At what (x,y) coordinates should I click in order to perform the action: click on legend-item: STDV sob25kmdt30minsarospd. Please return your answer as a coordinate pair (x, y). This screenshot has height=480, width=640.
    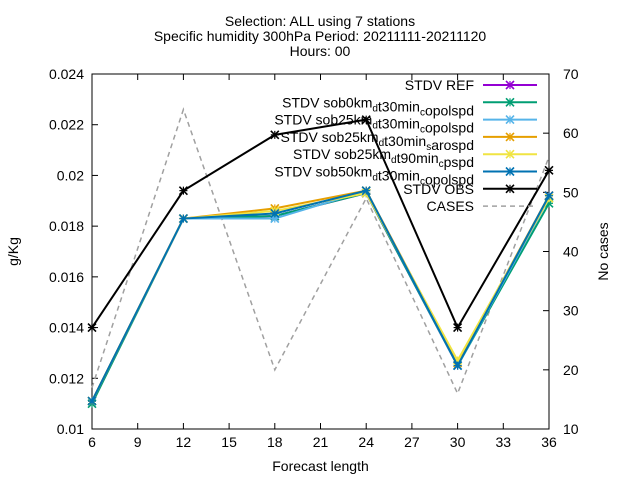
    Looking at the image, I should click on (409, 141).